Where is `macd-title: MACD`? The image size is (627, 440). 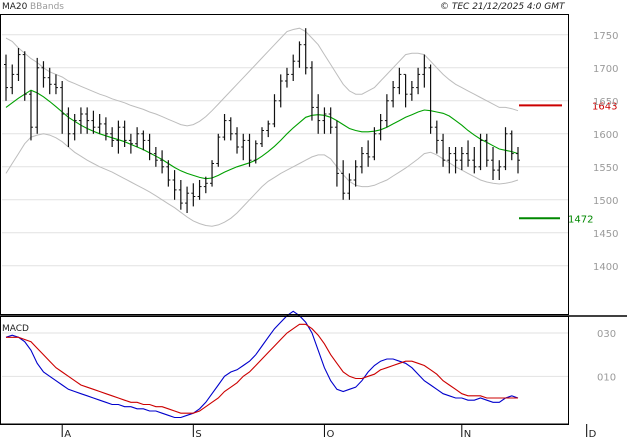 macd-title: MACD is located at coordinates (15, 329).